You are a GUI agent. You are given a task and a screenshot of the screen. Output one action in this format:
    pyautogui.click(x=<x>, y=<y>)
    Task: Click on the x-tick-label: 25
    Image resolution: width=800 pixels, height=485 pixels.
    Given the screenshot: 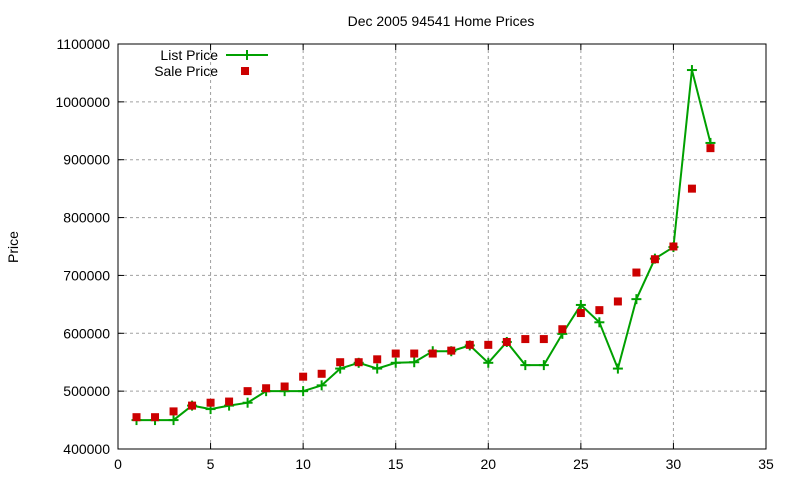 What is the action you would take?
    pyautogui.click(x=581, y=464)
    